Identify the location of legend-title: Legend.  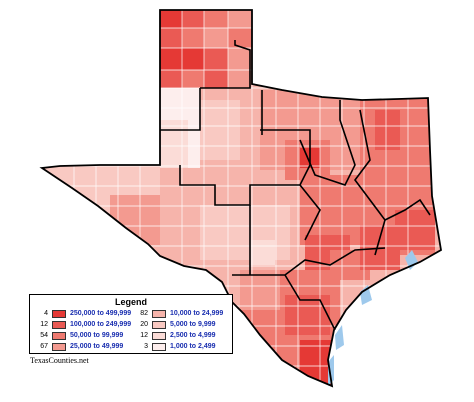
(130, 302).